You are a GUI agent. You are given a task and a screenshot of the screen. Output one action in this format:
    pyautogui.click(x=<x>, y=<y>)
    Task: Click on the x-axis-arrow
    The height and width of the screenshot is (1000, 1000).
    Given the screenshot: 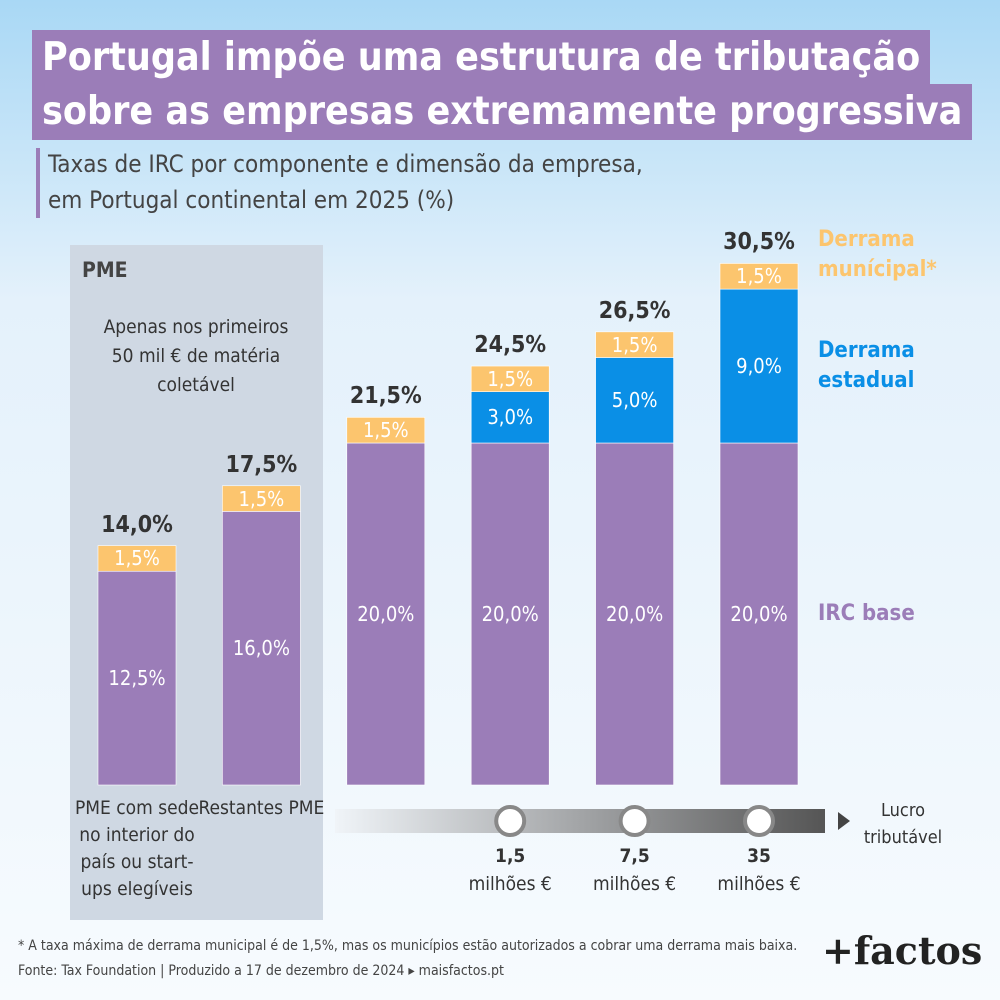 What is the action you would take?
    pyautogui.click(x=844, y=821)
    